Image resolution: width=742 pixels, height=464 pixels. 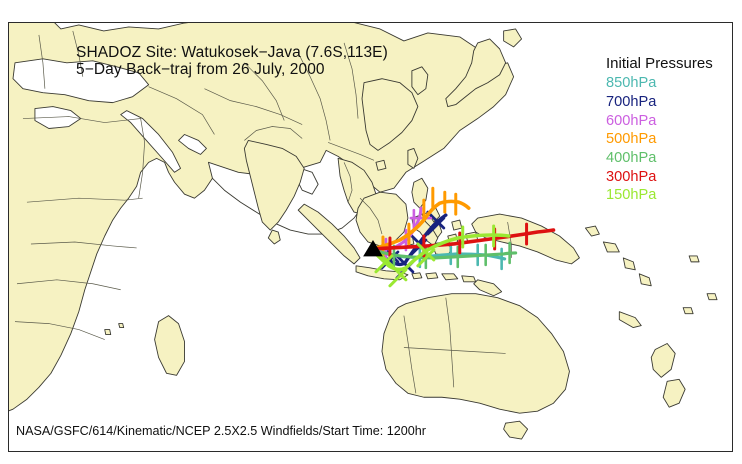 I want to click on legend-item-850hpa: 850hPa, so click(x=631, y=83).